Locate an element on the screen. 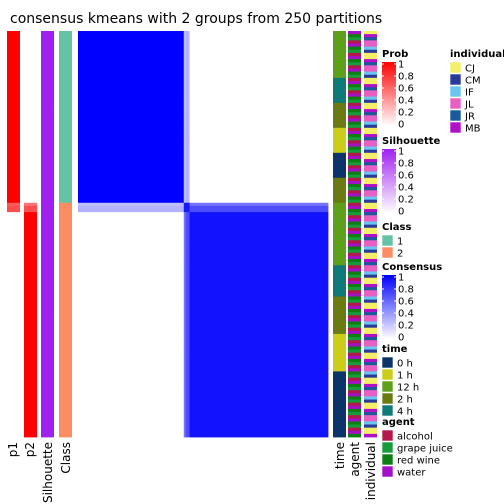 The width and height of the screenshot is (504, 504). legend-tick-label: 1 is located at coordinates (401, 278).